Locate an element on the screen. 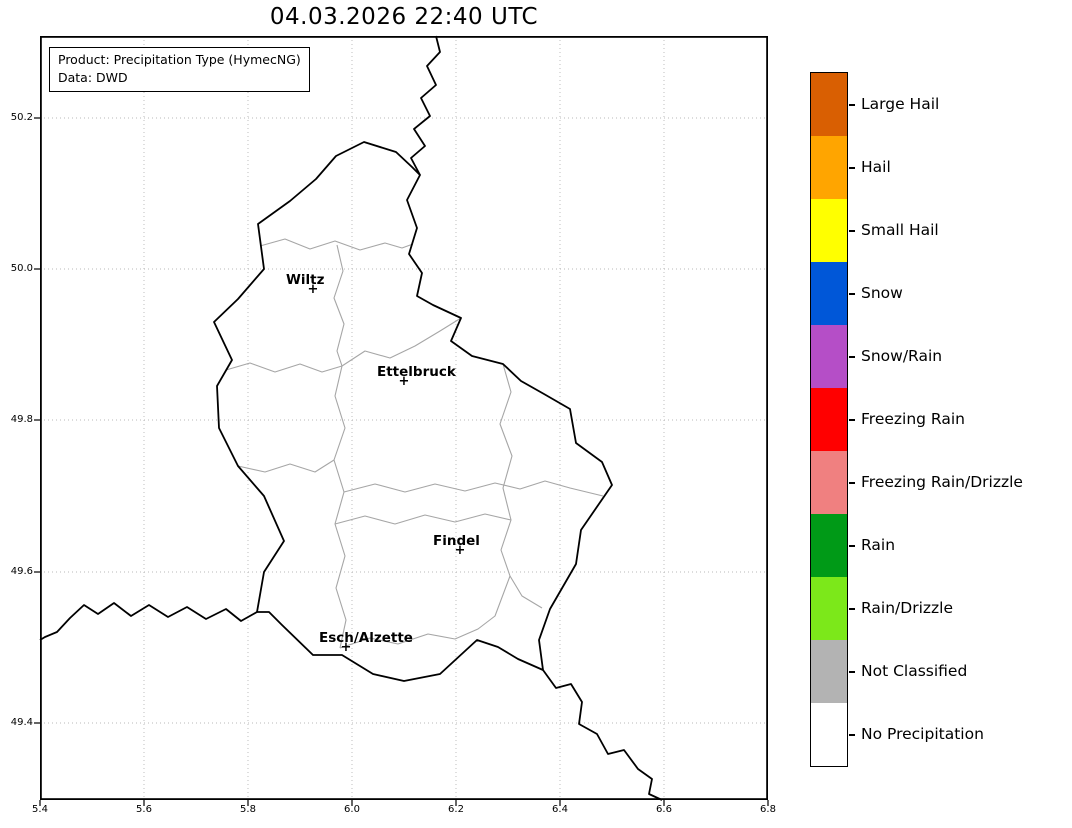 Image resolution: width=1072 pixels, height=828 pixels. belgium-france-border is located at coordinates (148, 621).